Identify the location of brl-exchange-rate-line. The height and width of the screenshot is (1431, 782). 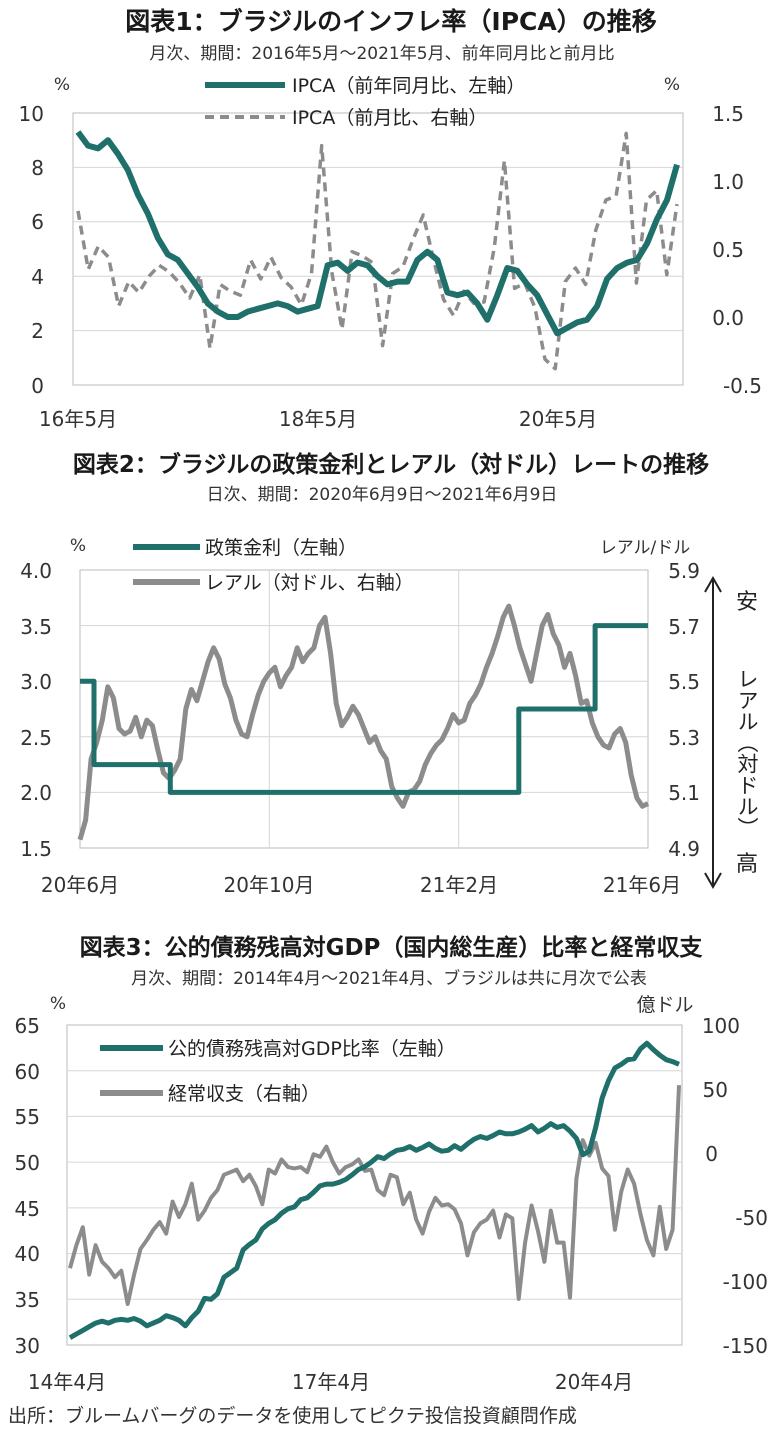
(363, 722).